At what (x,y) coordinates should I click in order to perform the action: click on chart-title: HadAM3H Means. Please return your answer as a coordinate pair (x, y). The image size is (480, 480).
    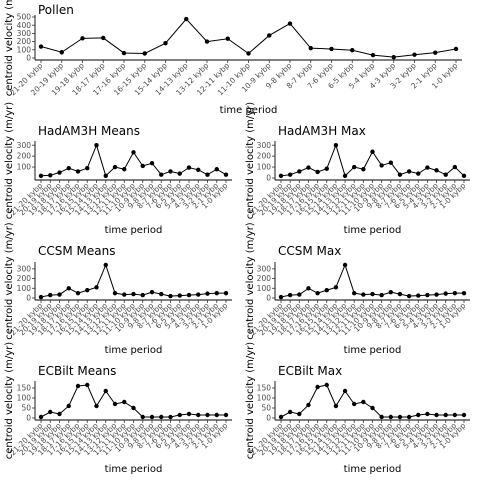
    Looking at the image, I should click on (89, 131).